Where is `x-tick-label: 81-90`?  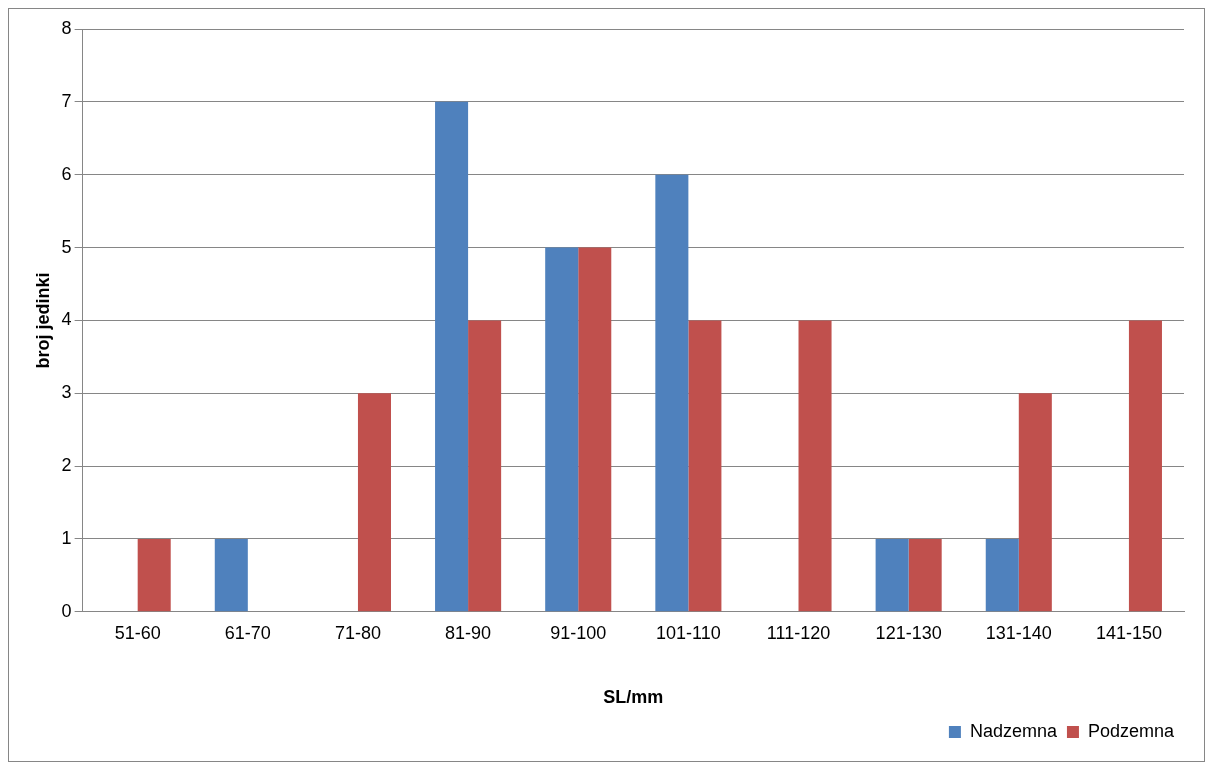 x-tick-label: 81-90 is located at coordinates (468, 632).